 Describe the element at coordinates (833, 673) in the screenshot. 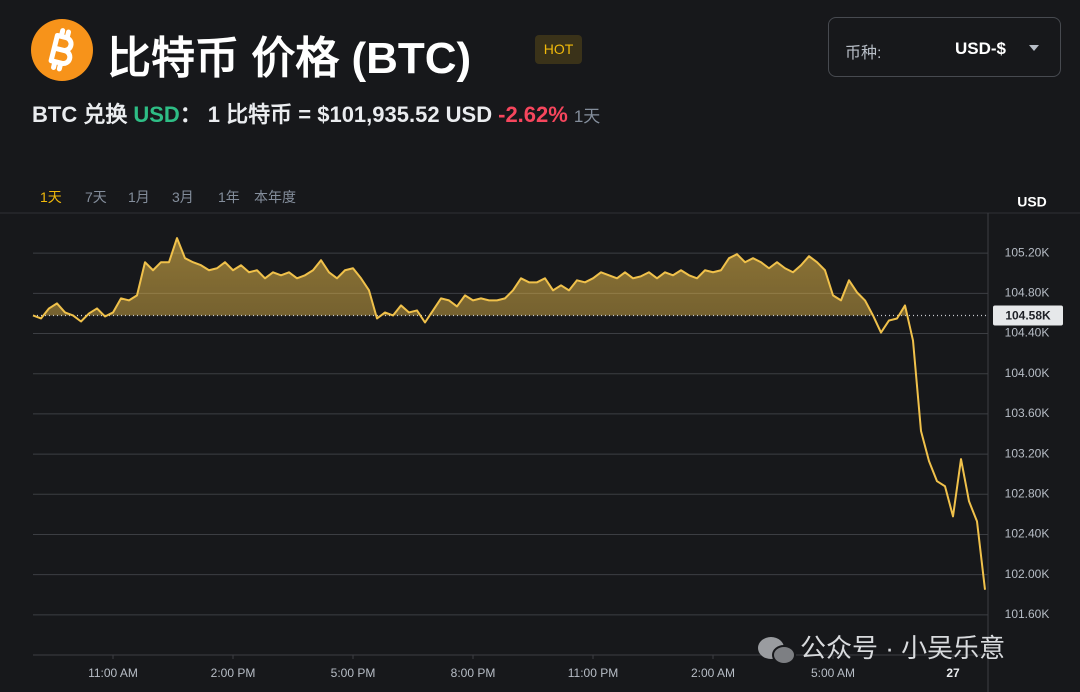

I see `x-tick-label: 5:00 AM` at that location.